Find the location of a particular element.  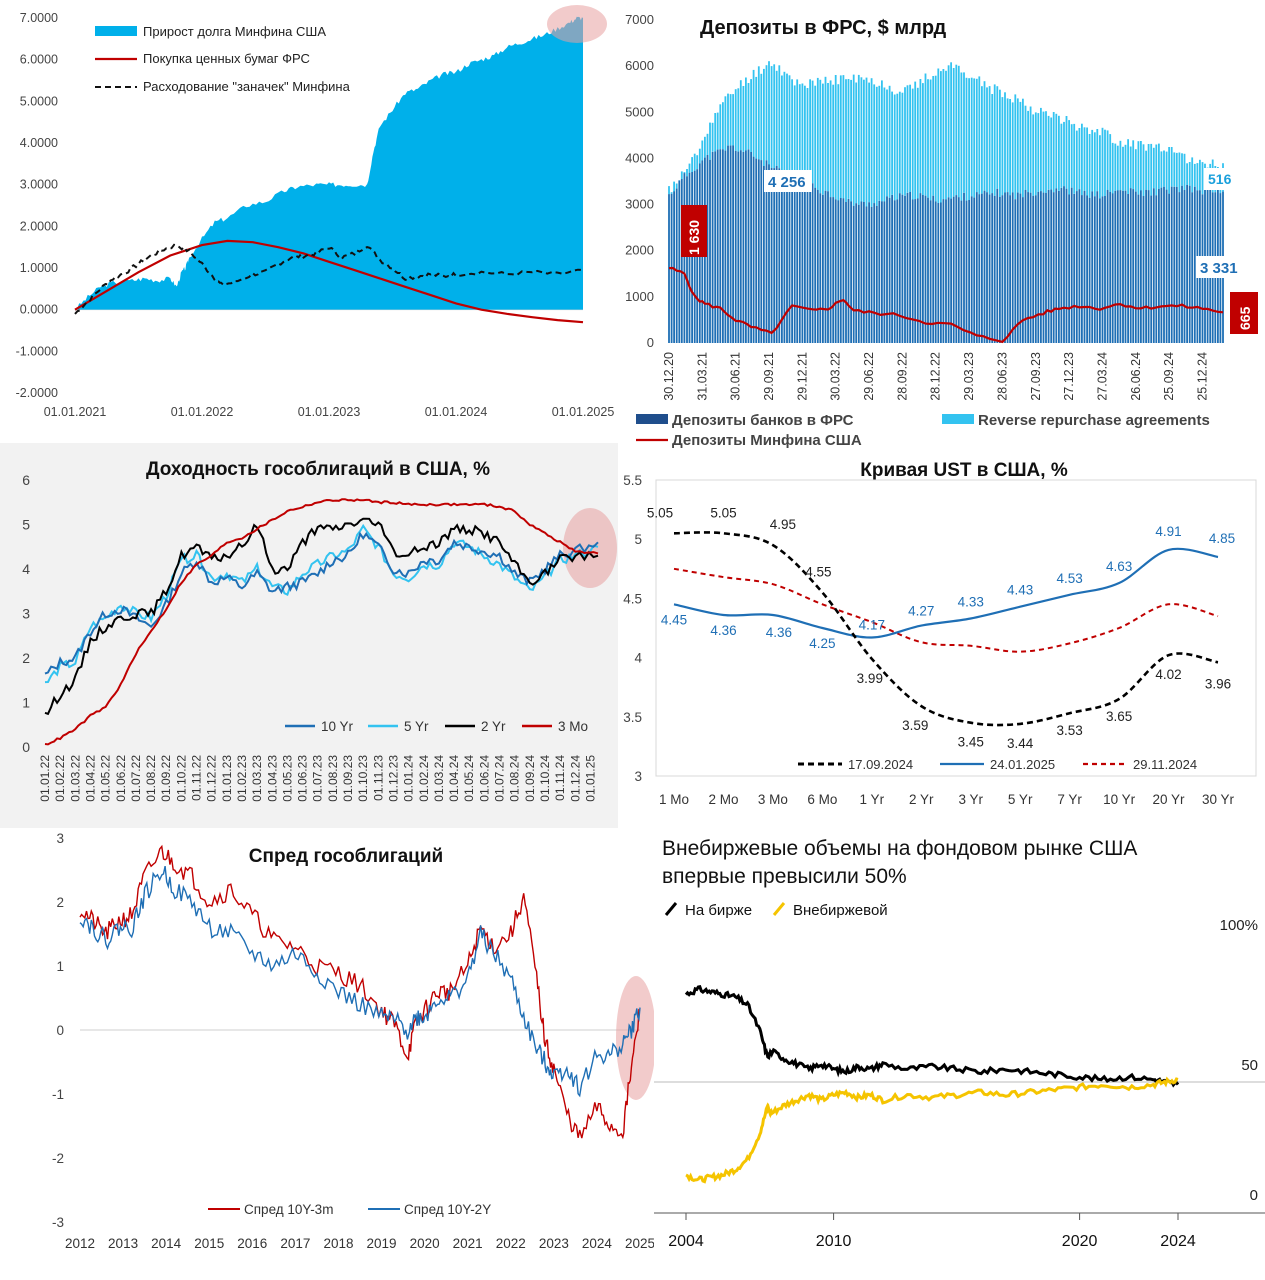

chart-title: Депозиты в ФРС, $ млрд is located at coordinates (823, 28).